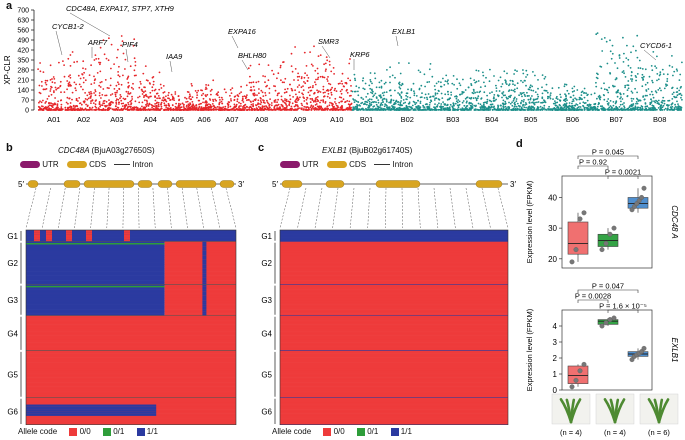 Image resolution: width=685 pixels, height=440 pixels. What do you see at coordinates (231, 119) in the screenshot?
I see `chromosome-label: A07` at bounding box center [231, 119].